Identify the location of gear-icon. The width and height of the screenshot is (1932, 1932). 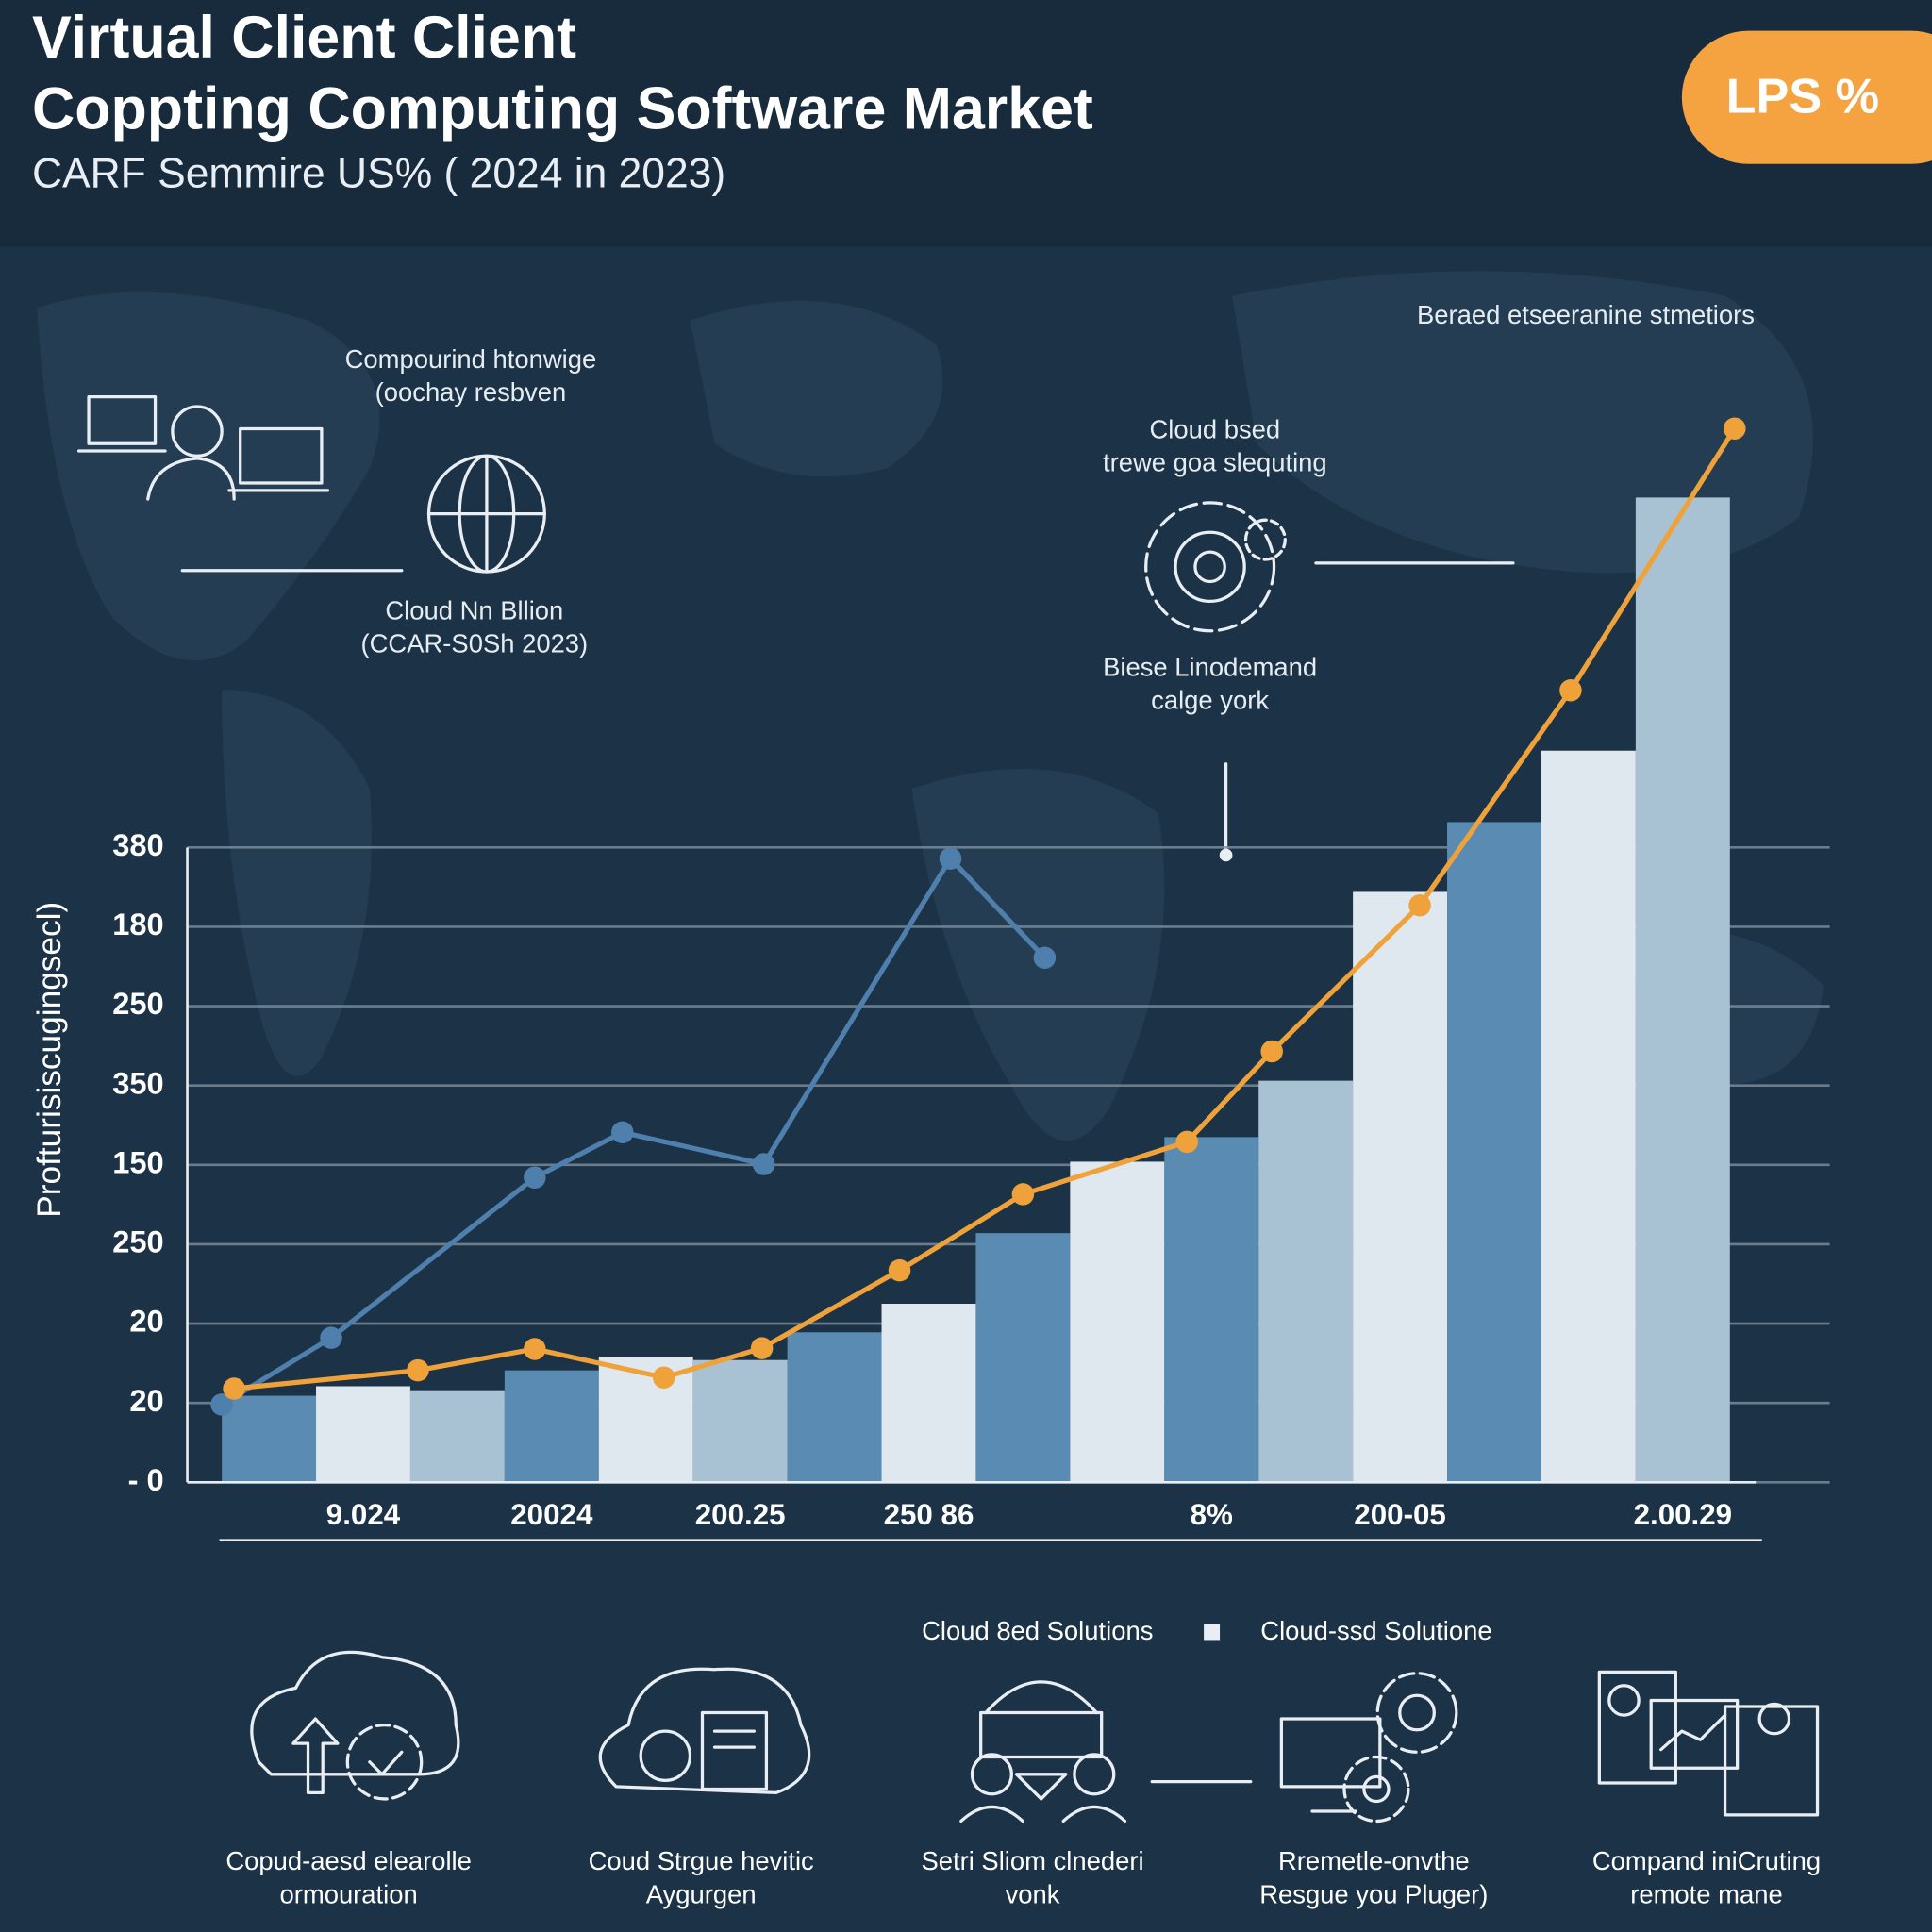
(1329, 681).